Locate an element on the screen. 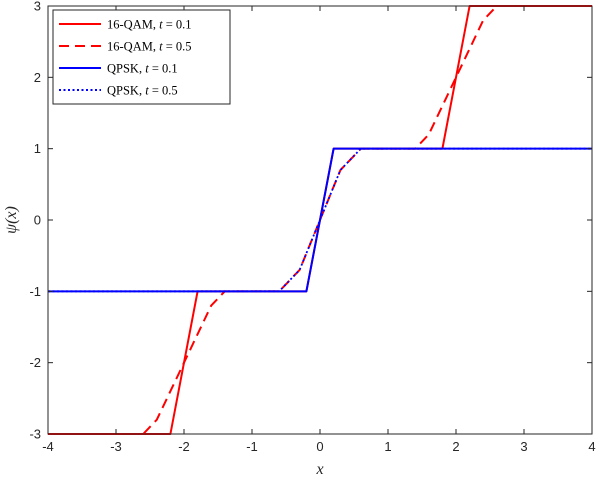 Image resolution: width=596 pixels, height=480 pixels. y-tick-label: 3 is located at coordinates (37, 7).